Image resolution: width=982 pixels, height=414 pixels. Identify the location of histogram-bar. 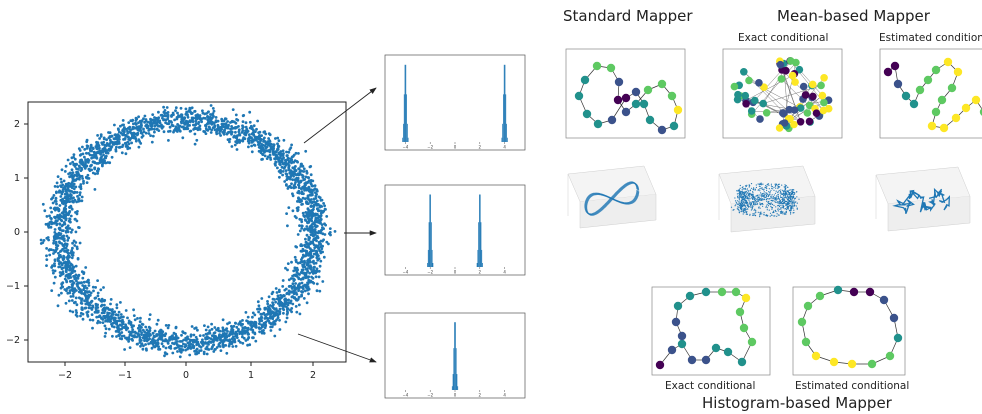
(431, 244).